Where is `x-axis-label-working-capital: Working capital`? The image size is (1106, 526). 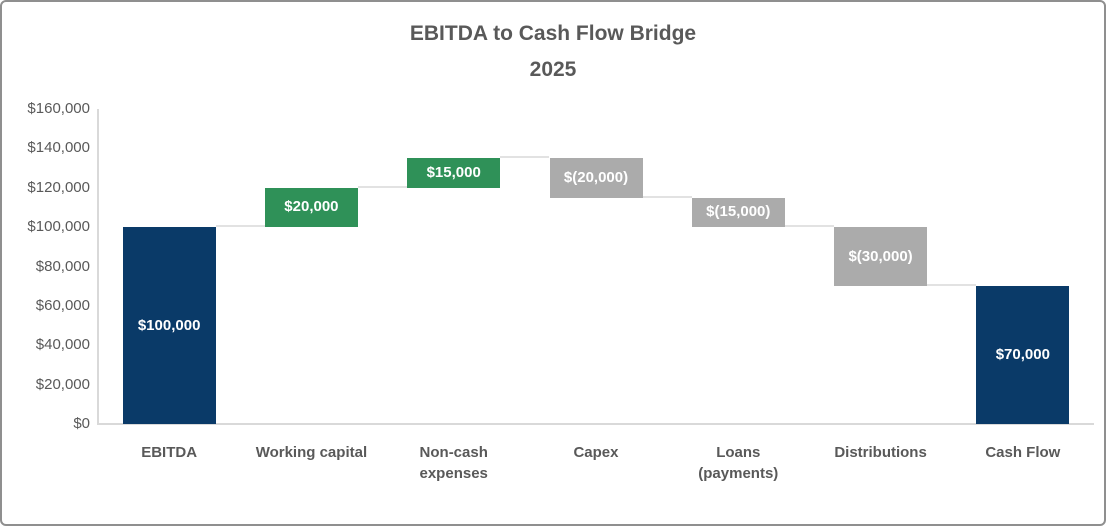
x-axis-label-working-capital: Working capital is located at coordinates (311, 452).